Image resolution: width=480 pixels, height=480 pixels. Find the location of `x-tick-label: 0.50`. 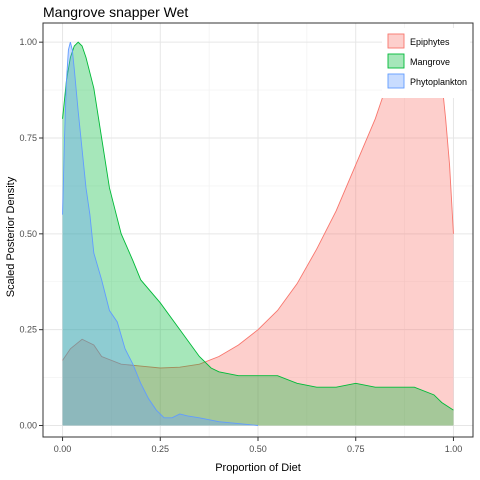

x-tick-label: 0.50 is located at coordinates (258, 449).